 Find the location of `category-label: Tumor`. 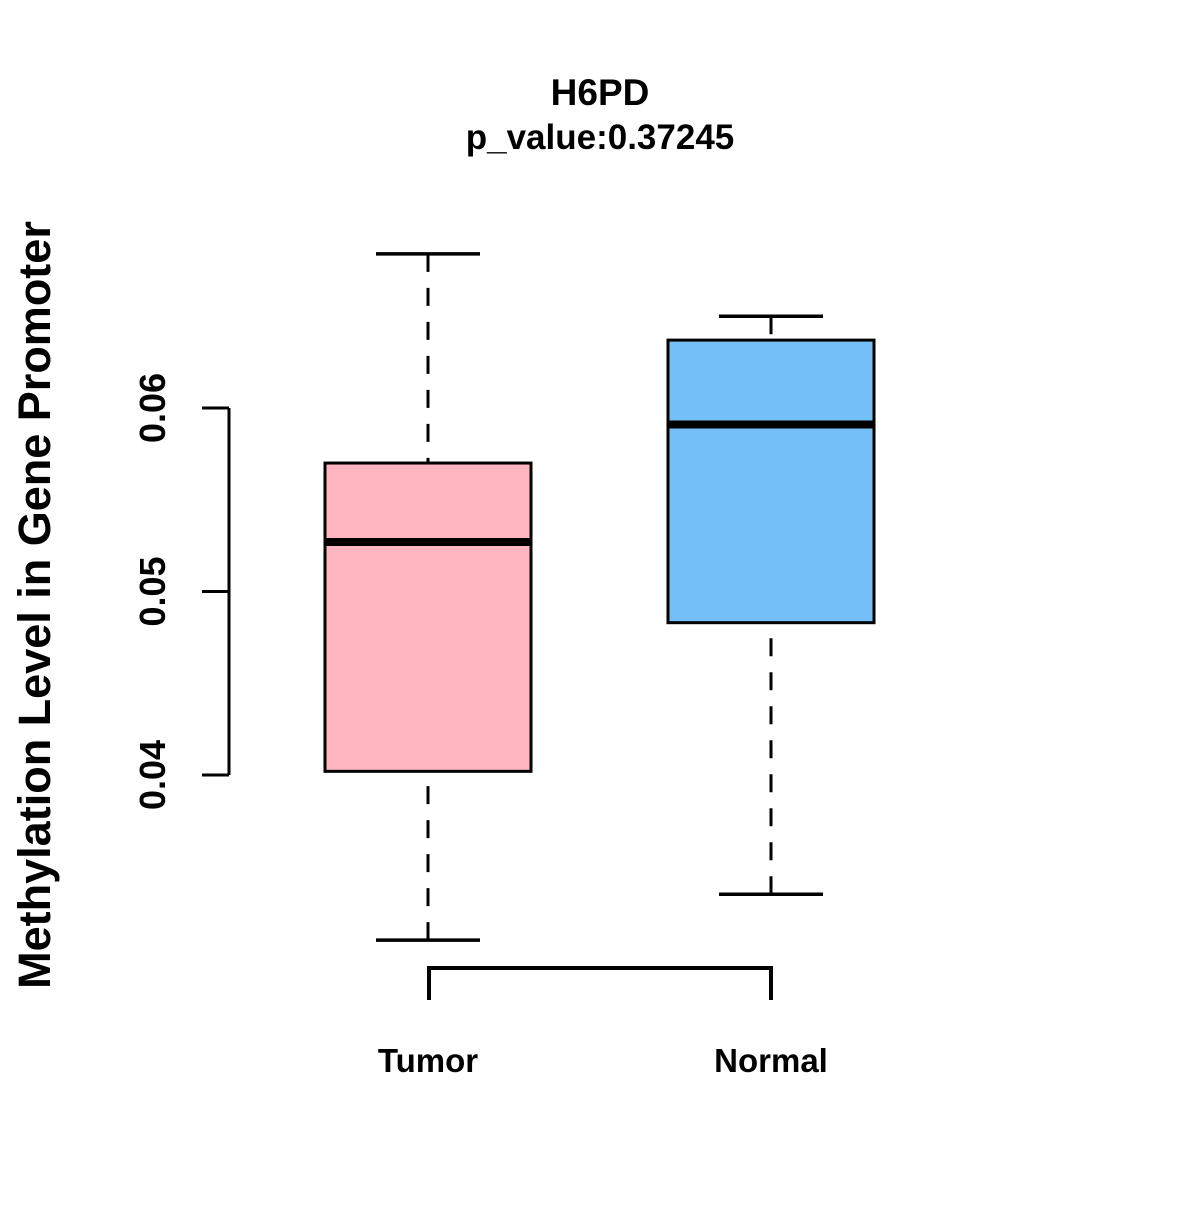

category-label: Tumor is located at coordinates (428, 1060).